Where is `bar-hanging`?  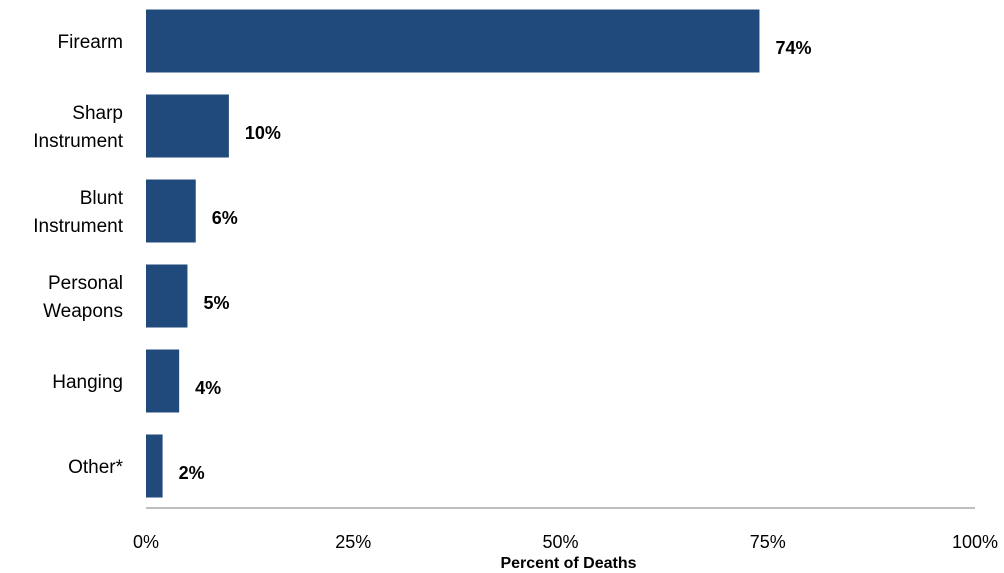
bar-hanging is located at coordinates (163, 381).